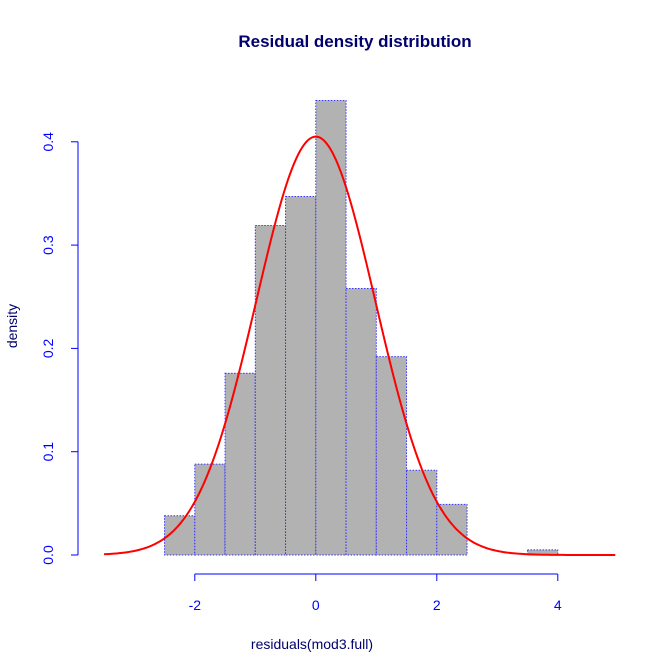 Image resolution: width=672 pixels, height=672 pixels. Describe the element at coordinates (48, 452) in the screenshot. I see `y-tick-label-1: 0.1` at that location.